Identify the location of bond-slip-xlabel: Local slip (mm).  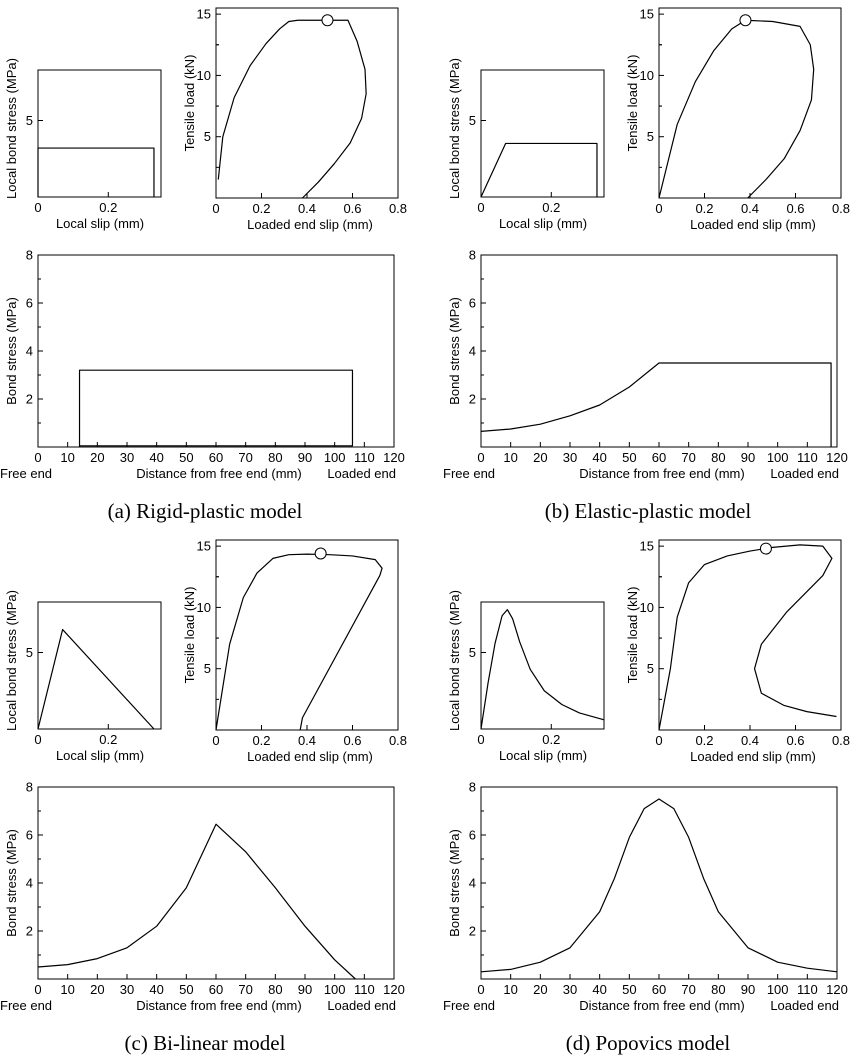
(100, 223).